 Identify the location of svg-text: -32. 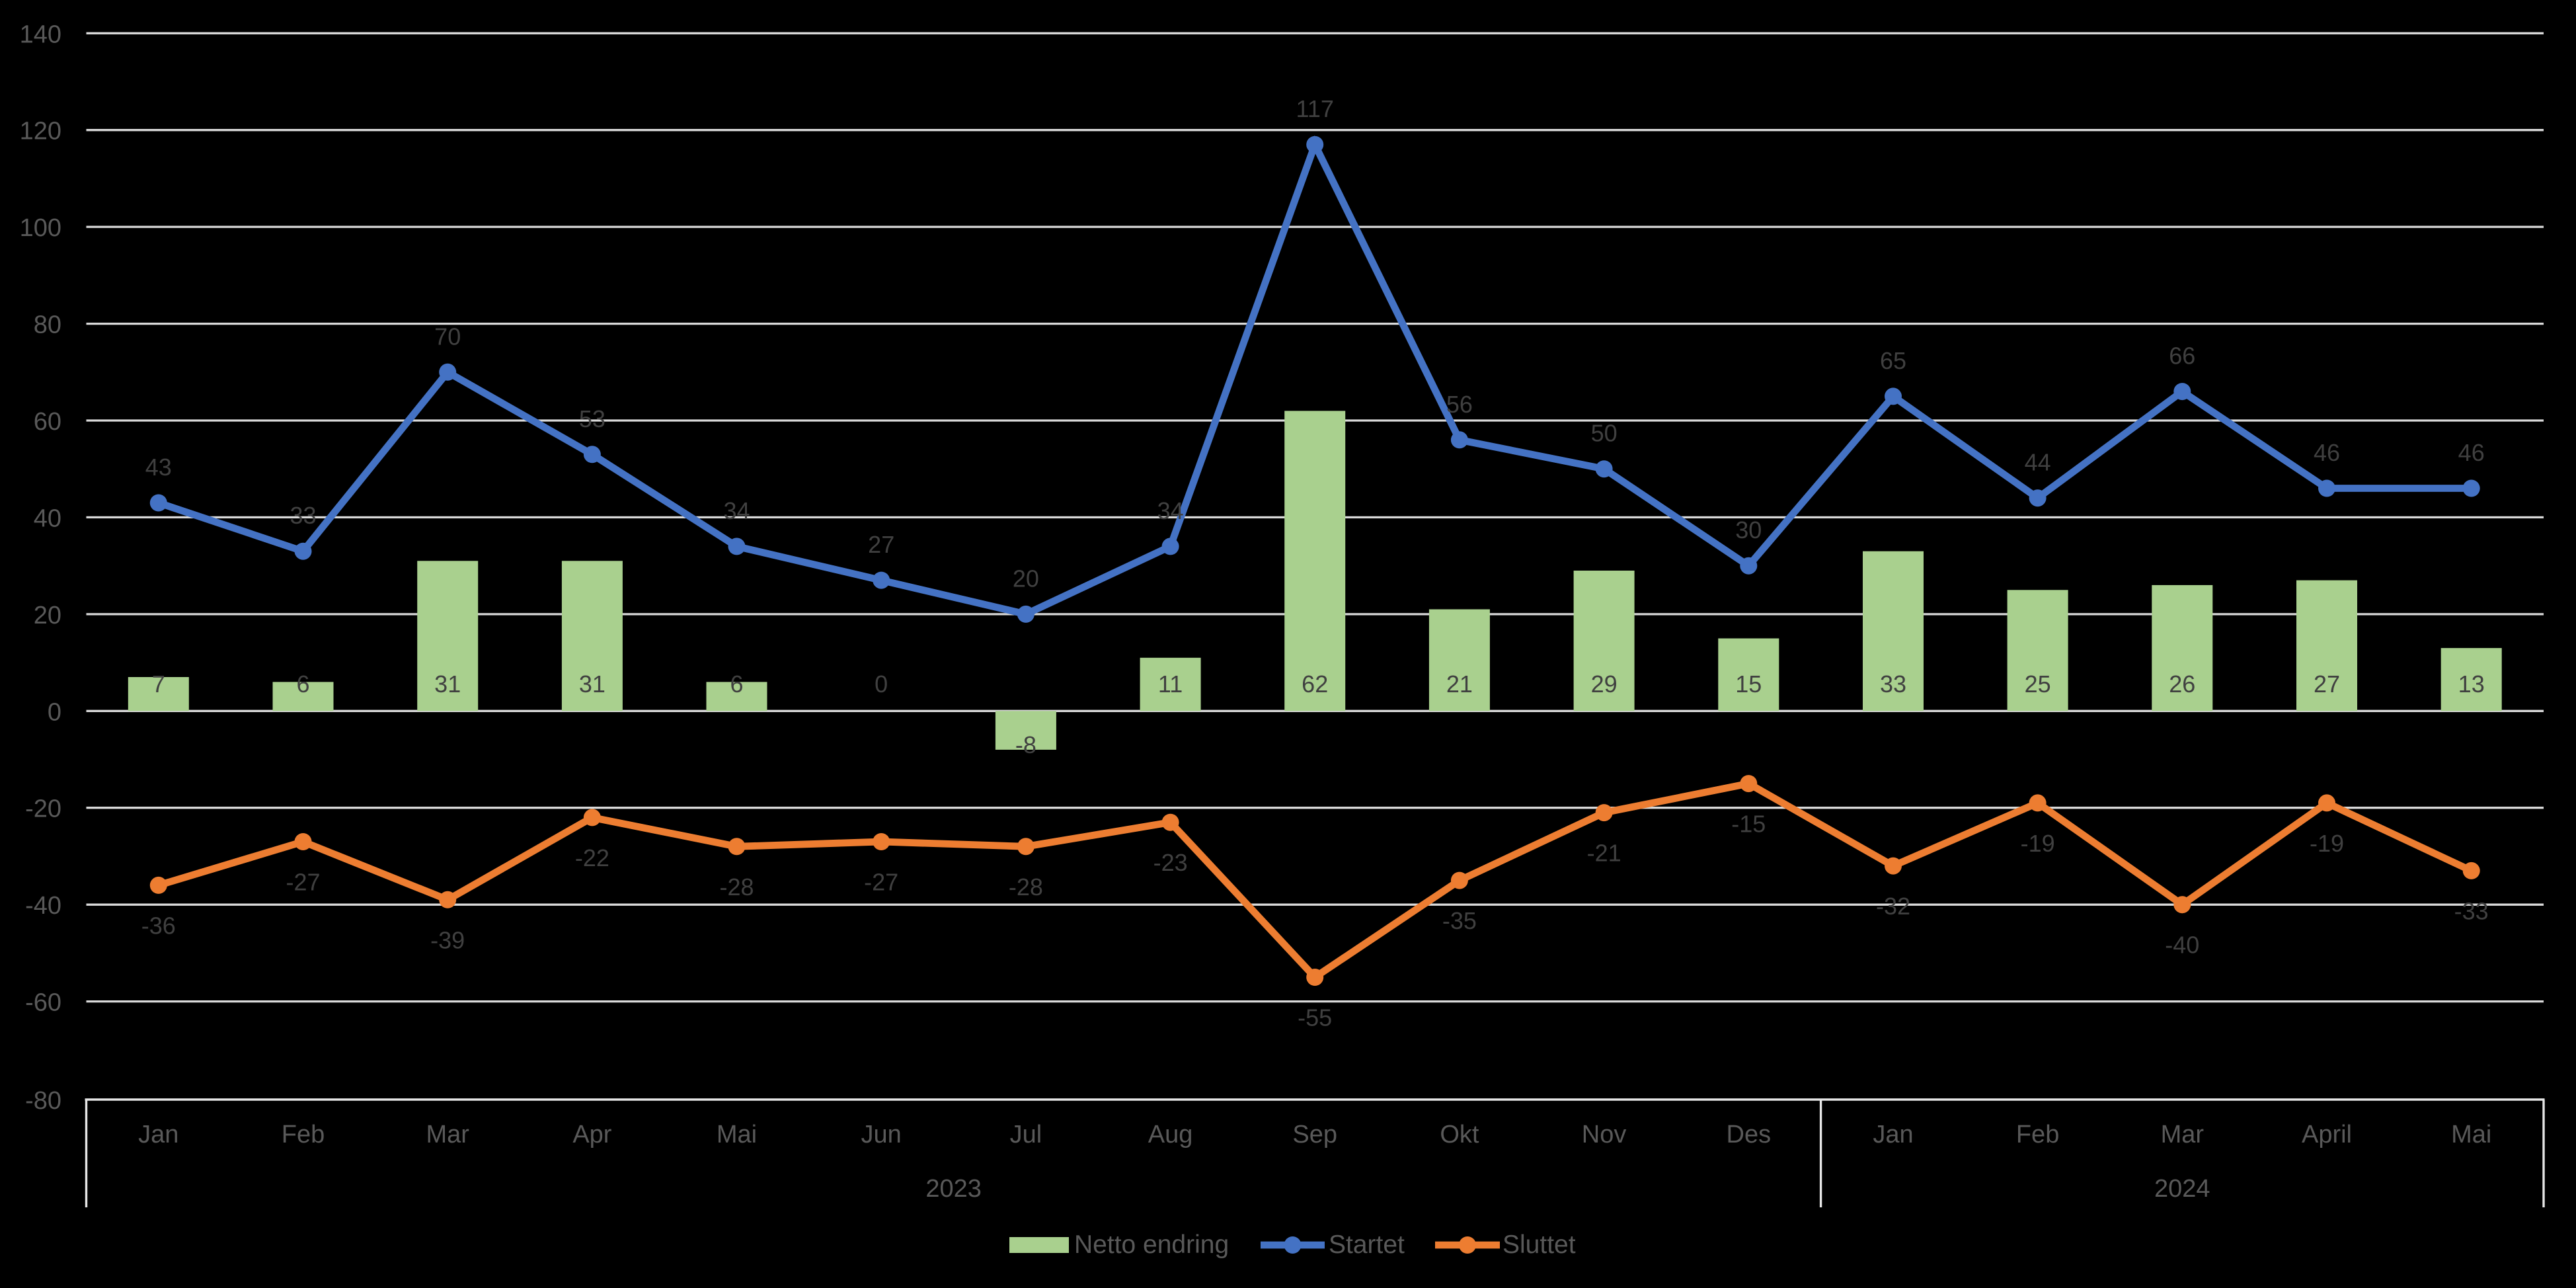
(1893, 907).